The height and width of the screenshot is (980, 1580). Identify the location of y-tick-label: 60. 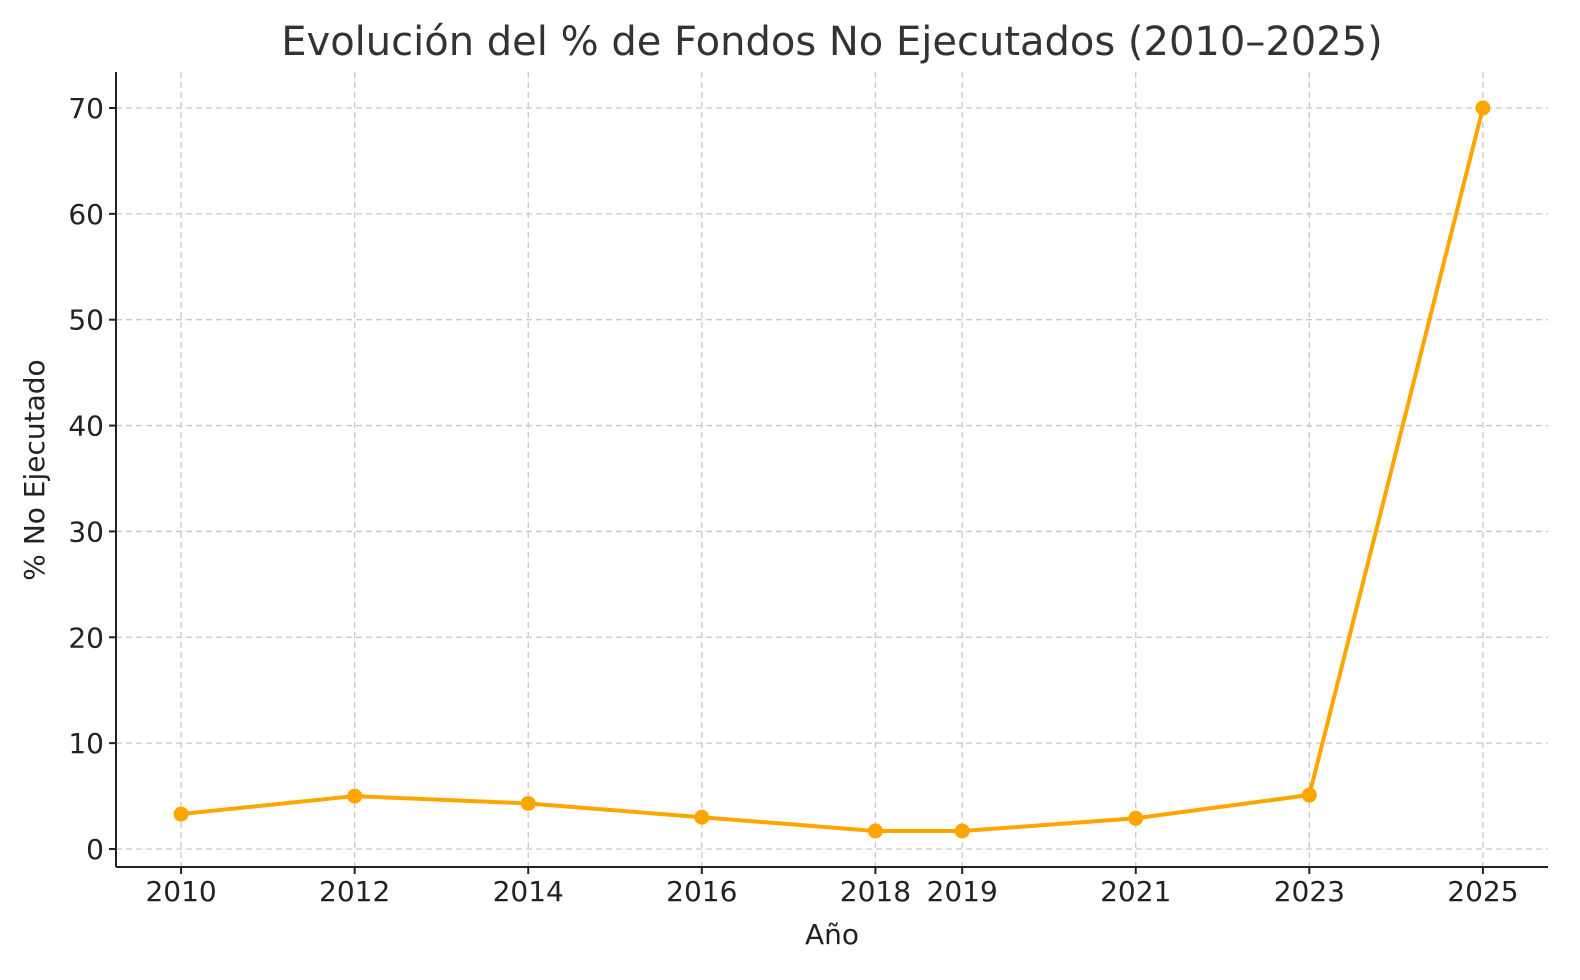
(86, 214).